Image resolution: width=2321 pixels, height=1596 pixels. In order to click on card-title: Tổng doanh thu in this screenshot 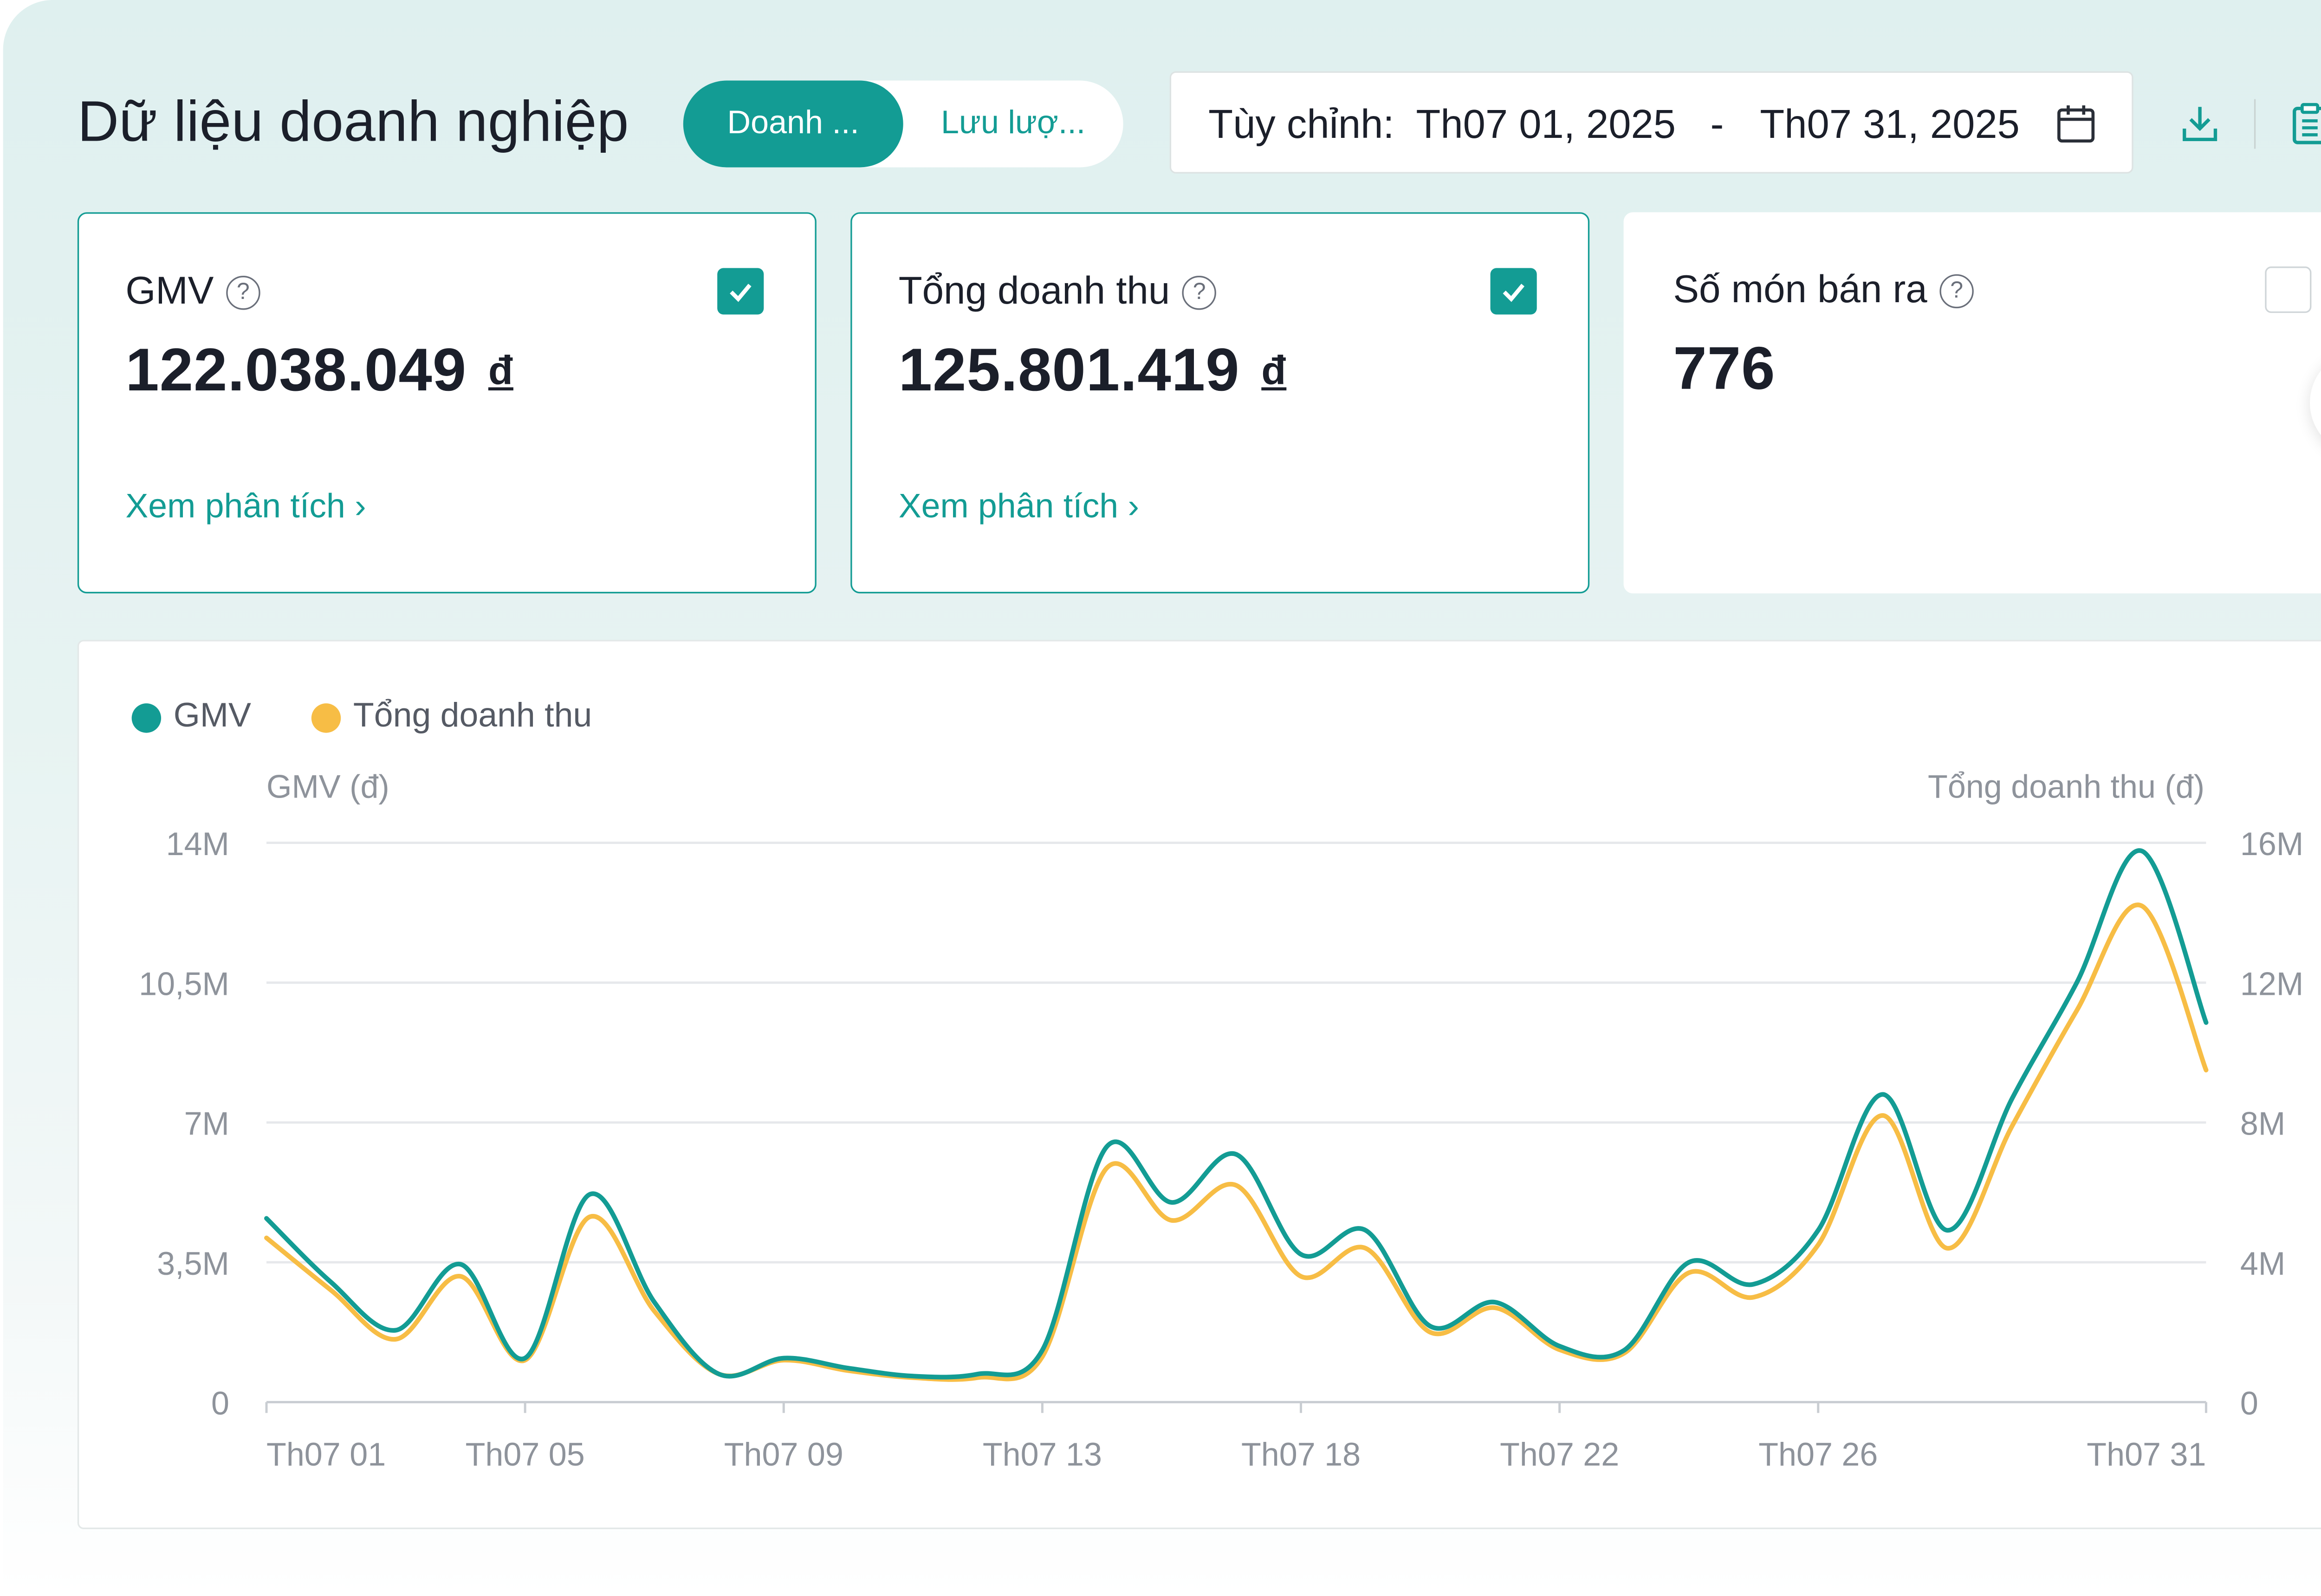, I will do `click(1034, 291)`.